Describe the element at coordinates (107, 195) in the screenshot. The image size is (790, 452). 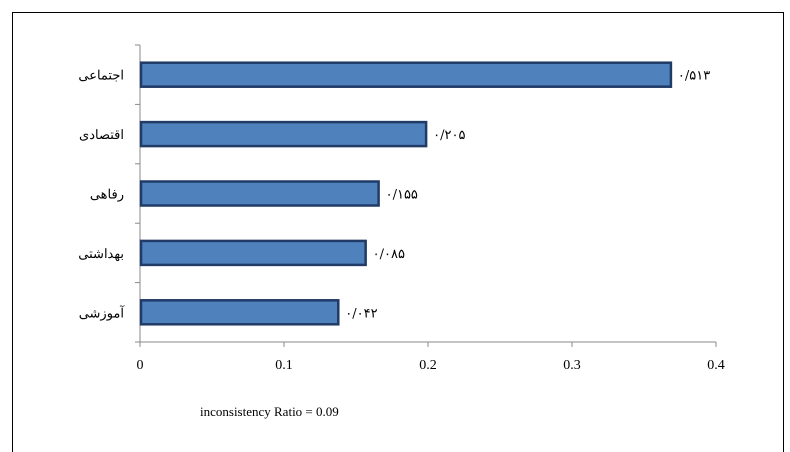
I see `category-label: رفاهی` at that location.